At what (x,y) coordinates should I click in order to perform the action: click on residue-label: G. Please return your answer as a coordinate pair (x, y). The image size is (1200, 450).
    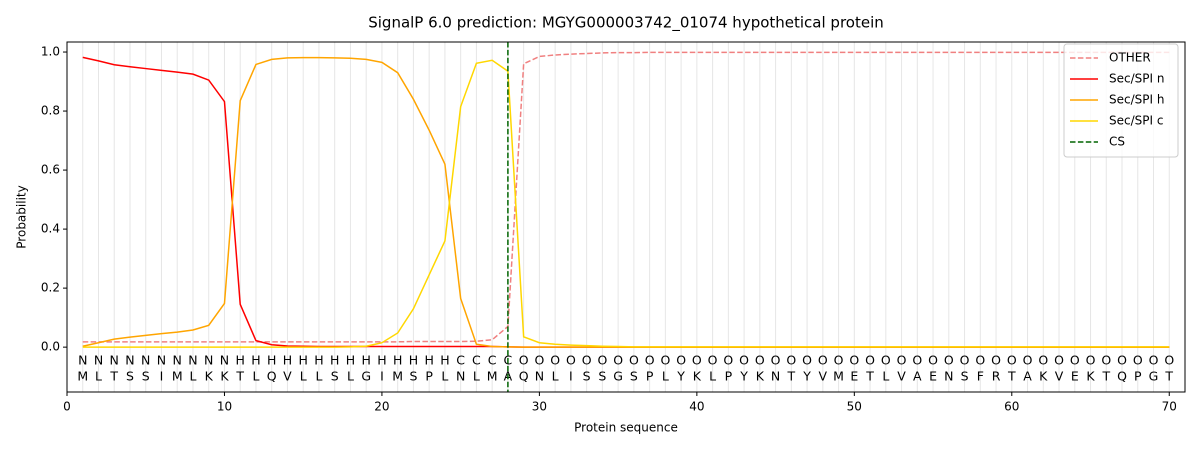
    Looking at the image, I should click on (1154, 376).